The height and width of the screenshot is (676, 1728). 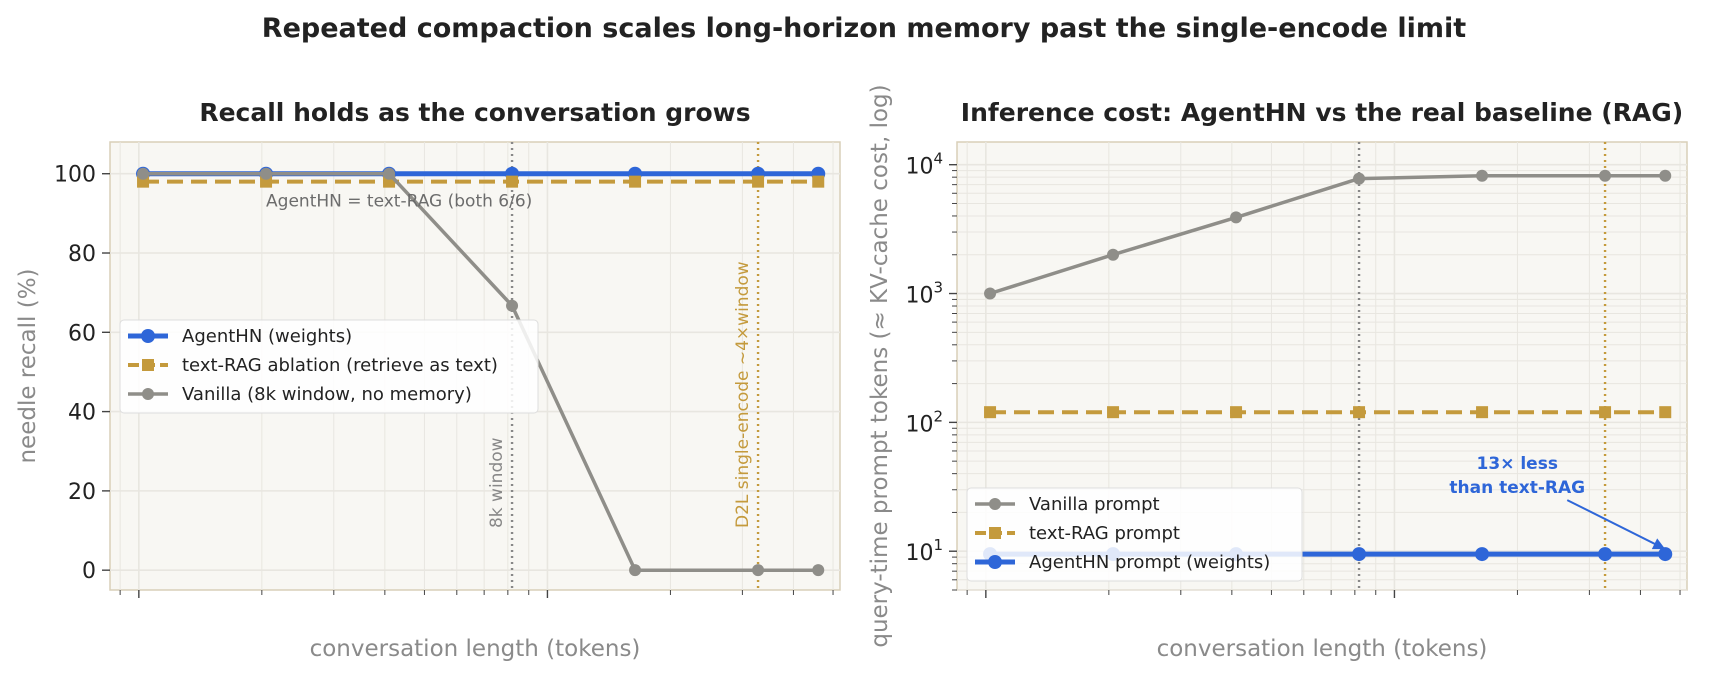 What do you see at coordinates (1517, 464) in the screenshot?
I see `annotation-line-1: 13× less` at bounding box center [1517, 464].